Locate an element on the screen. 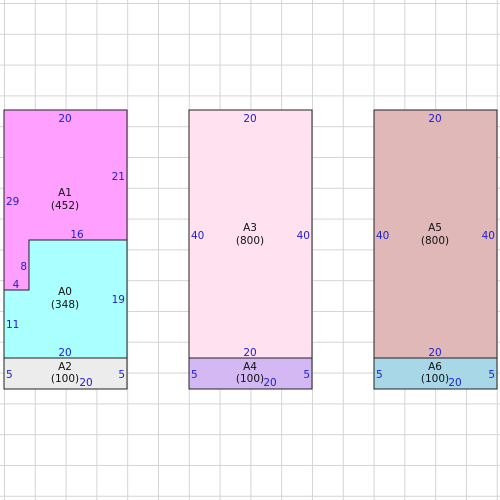 This screenshot has height=500, width=500. region-label-a2-name: A2 is located at coordinates (65, 367).